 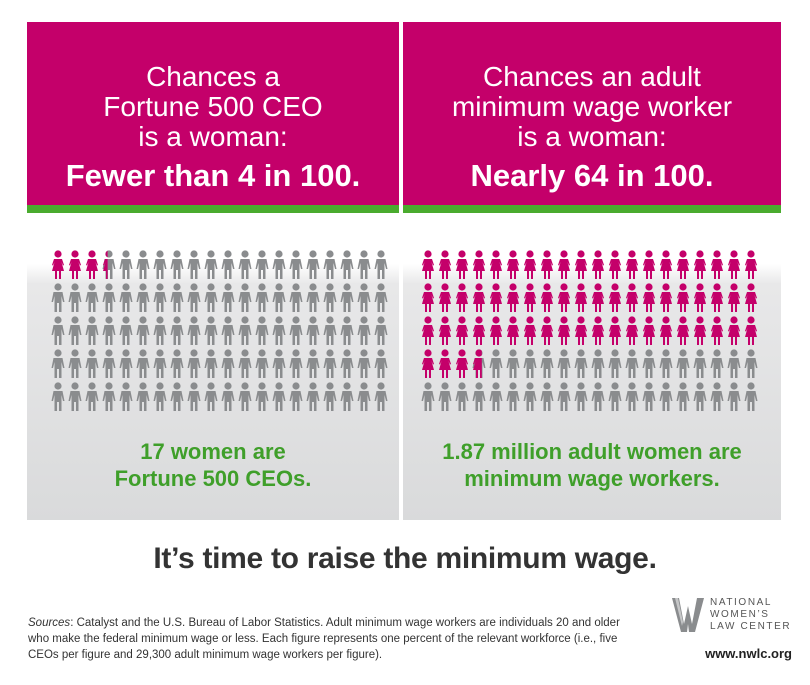 What do you see at coordinates (428, 330) in the screenshot?
I see `right-person-41-woman` at bounding box center [428, 330].